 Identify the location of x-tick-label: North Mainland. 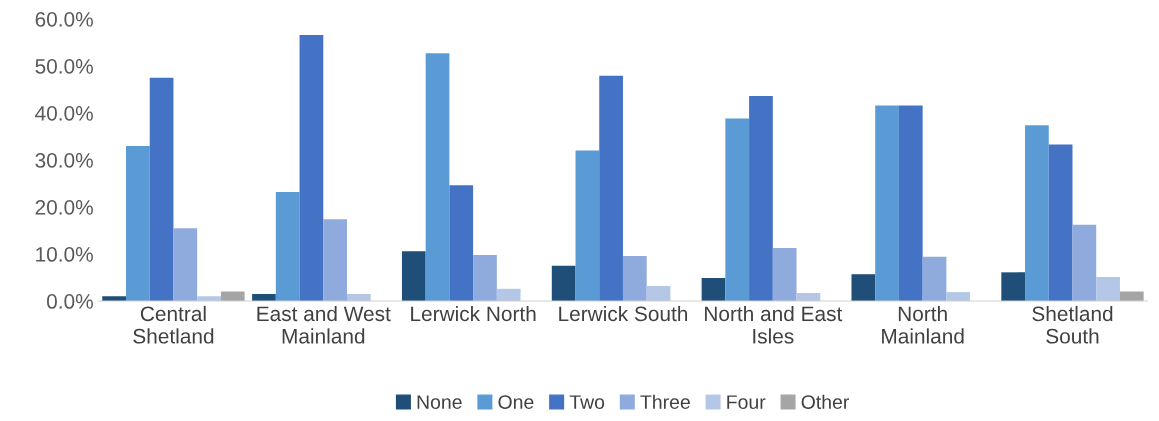
(923, 324).